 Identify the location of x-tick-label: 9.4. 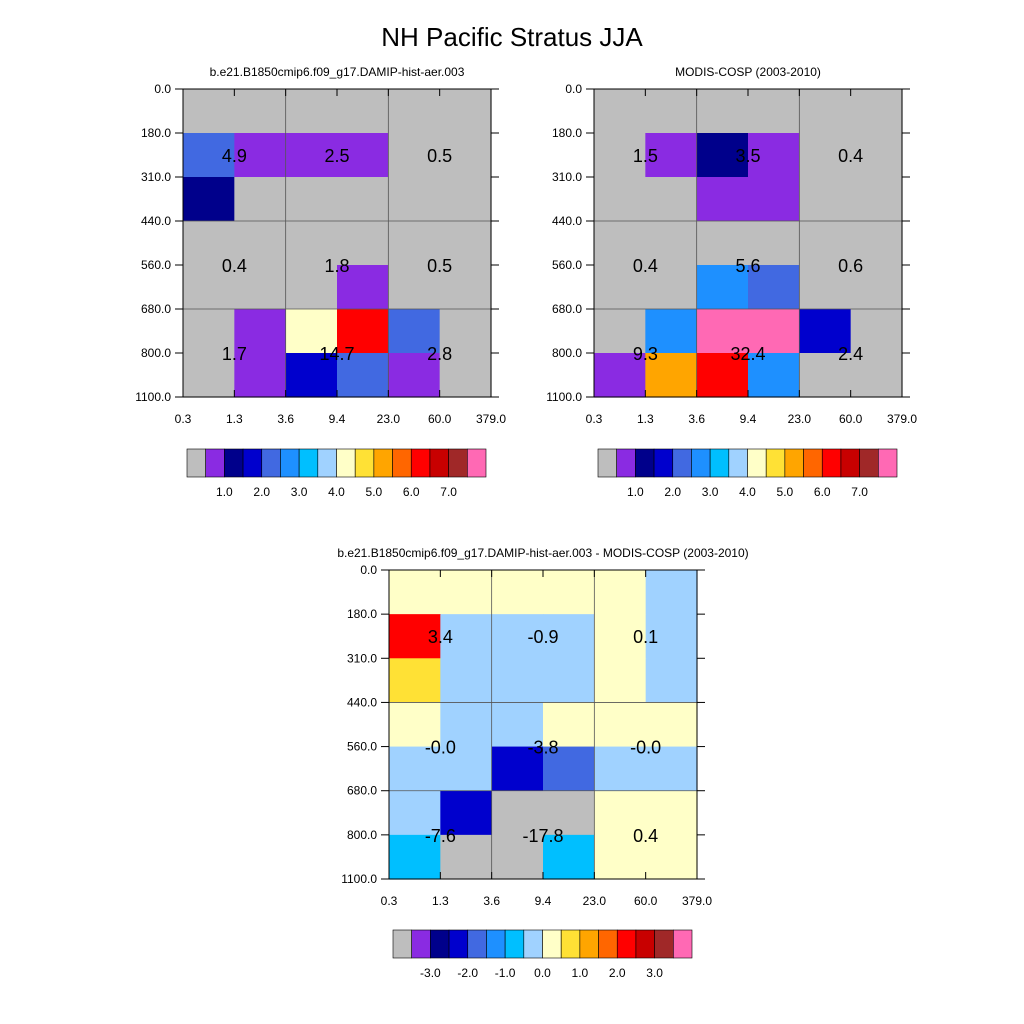
(337, 419).